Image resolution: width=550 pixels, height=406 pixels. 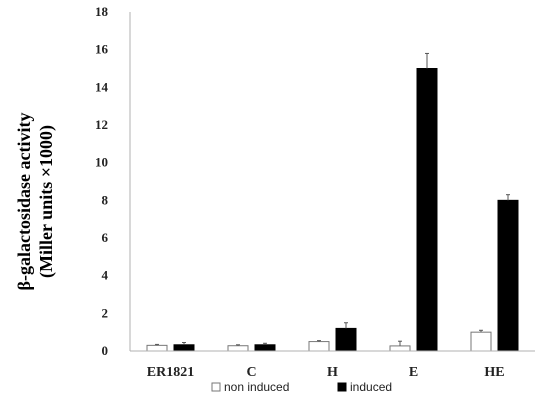 What do you see at coordinates (170, 372) in the screenshot?
I see `x-tick-label: ER1821` at bounding box center [170, 372].